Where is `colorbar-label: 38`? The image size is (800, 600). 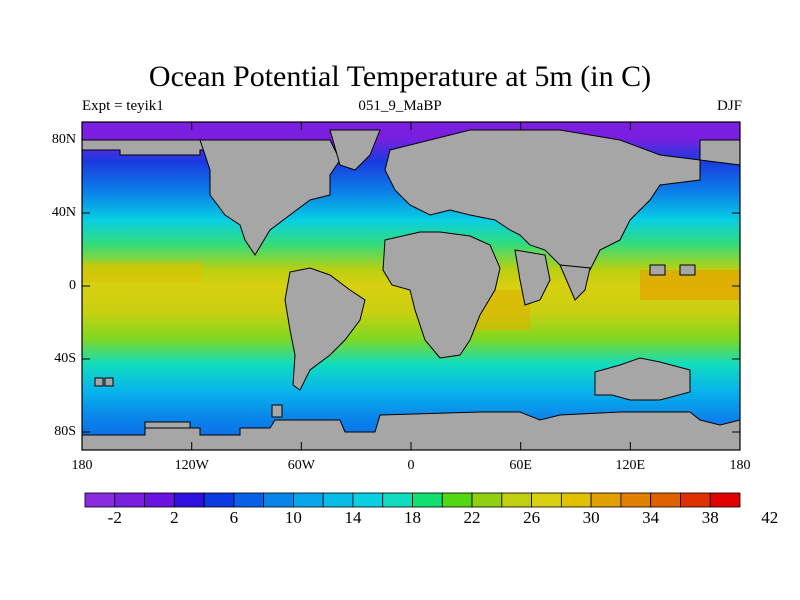
colorbar-label: 38 is located at coordinates (710, 517).